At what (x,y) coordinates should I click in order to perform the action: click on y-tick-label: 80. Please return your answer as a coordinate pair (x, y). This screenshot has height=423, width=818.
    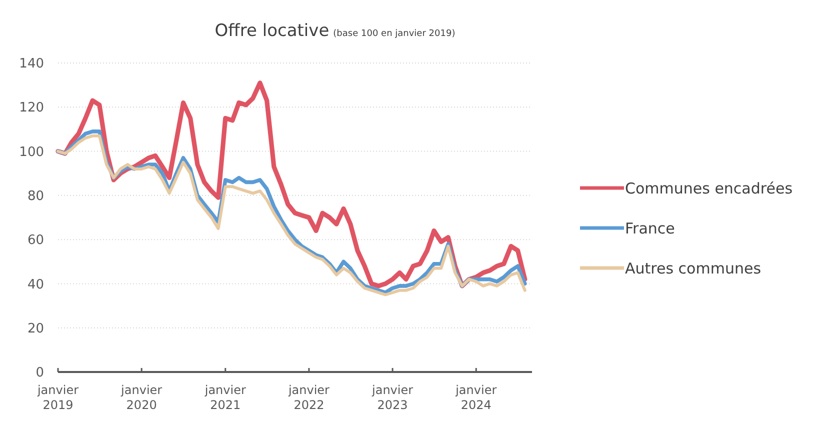
    Looking at the image, I should click on (35, 196).